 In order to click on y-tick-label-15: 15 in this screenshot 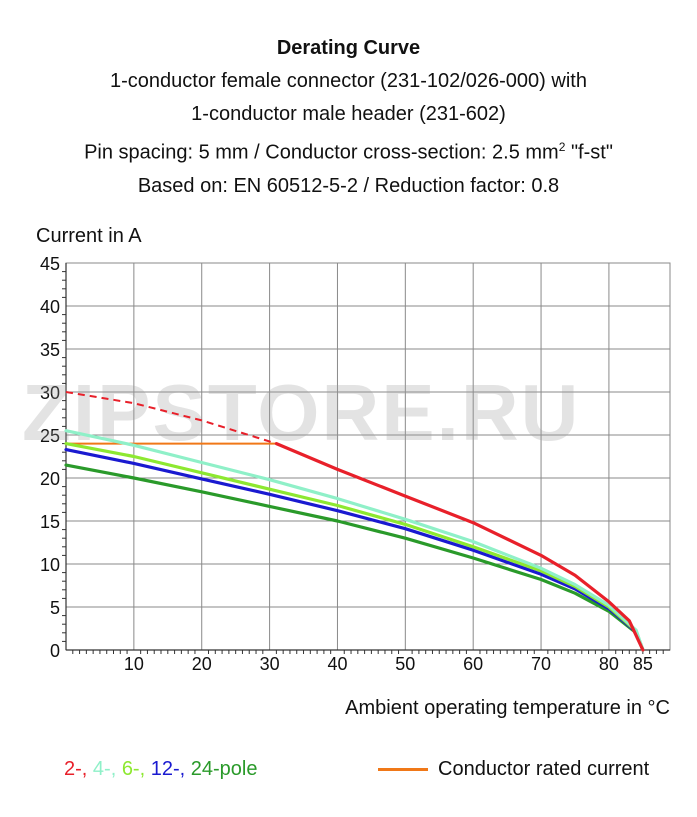, I will do `click(50, 522)`.